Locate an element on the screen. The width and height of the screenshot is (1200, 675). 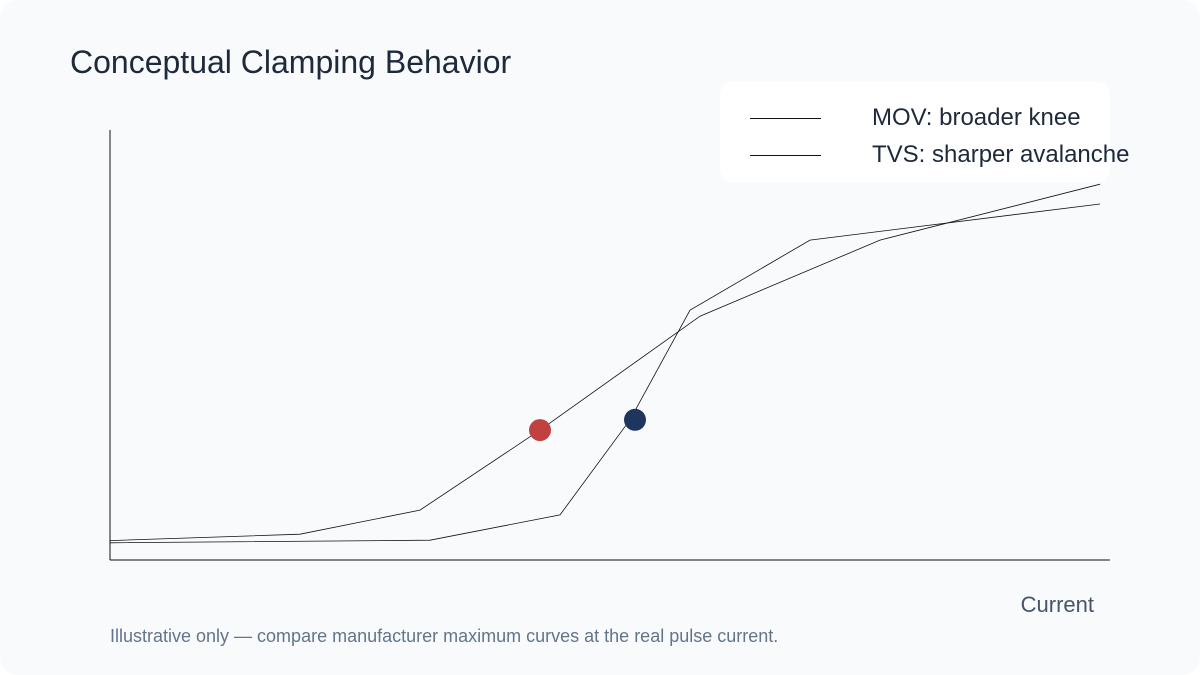
x-axis-label: Current is located at coordinates (1057, 604).